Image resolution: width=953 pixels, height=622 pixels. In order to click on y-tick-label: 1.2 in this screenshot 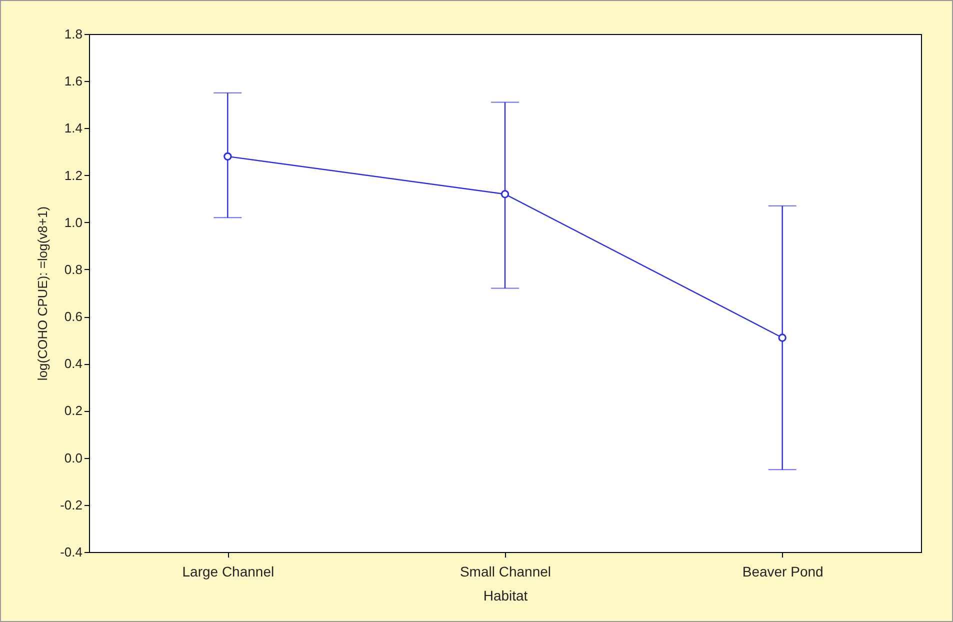, I will do `click(73, 175)`.